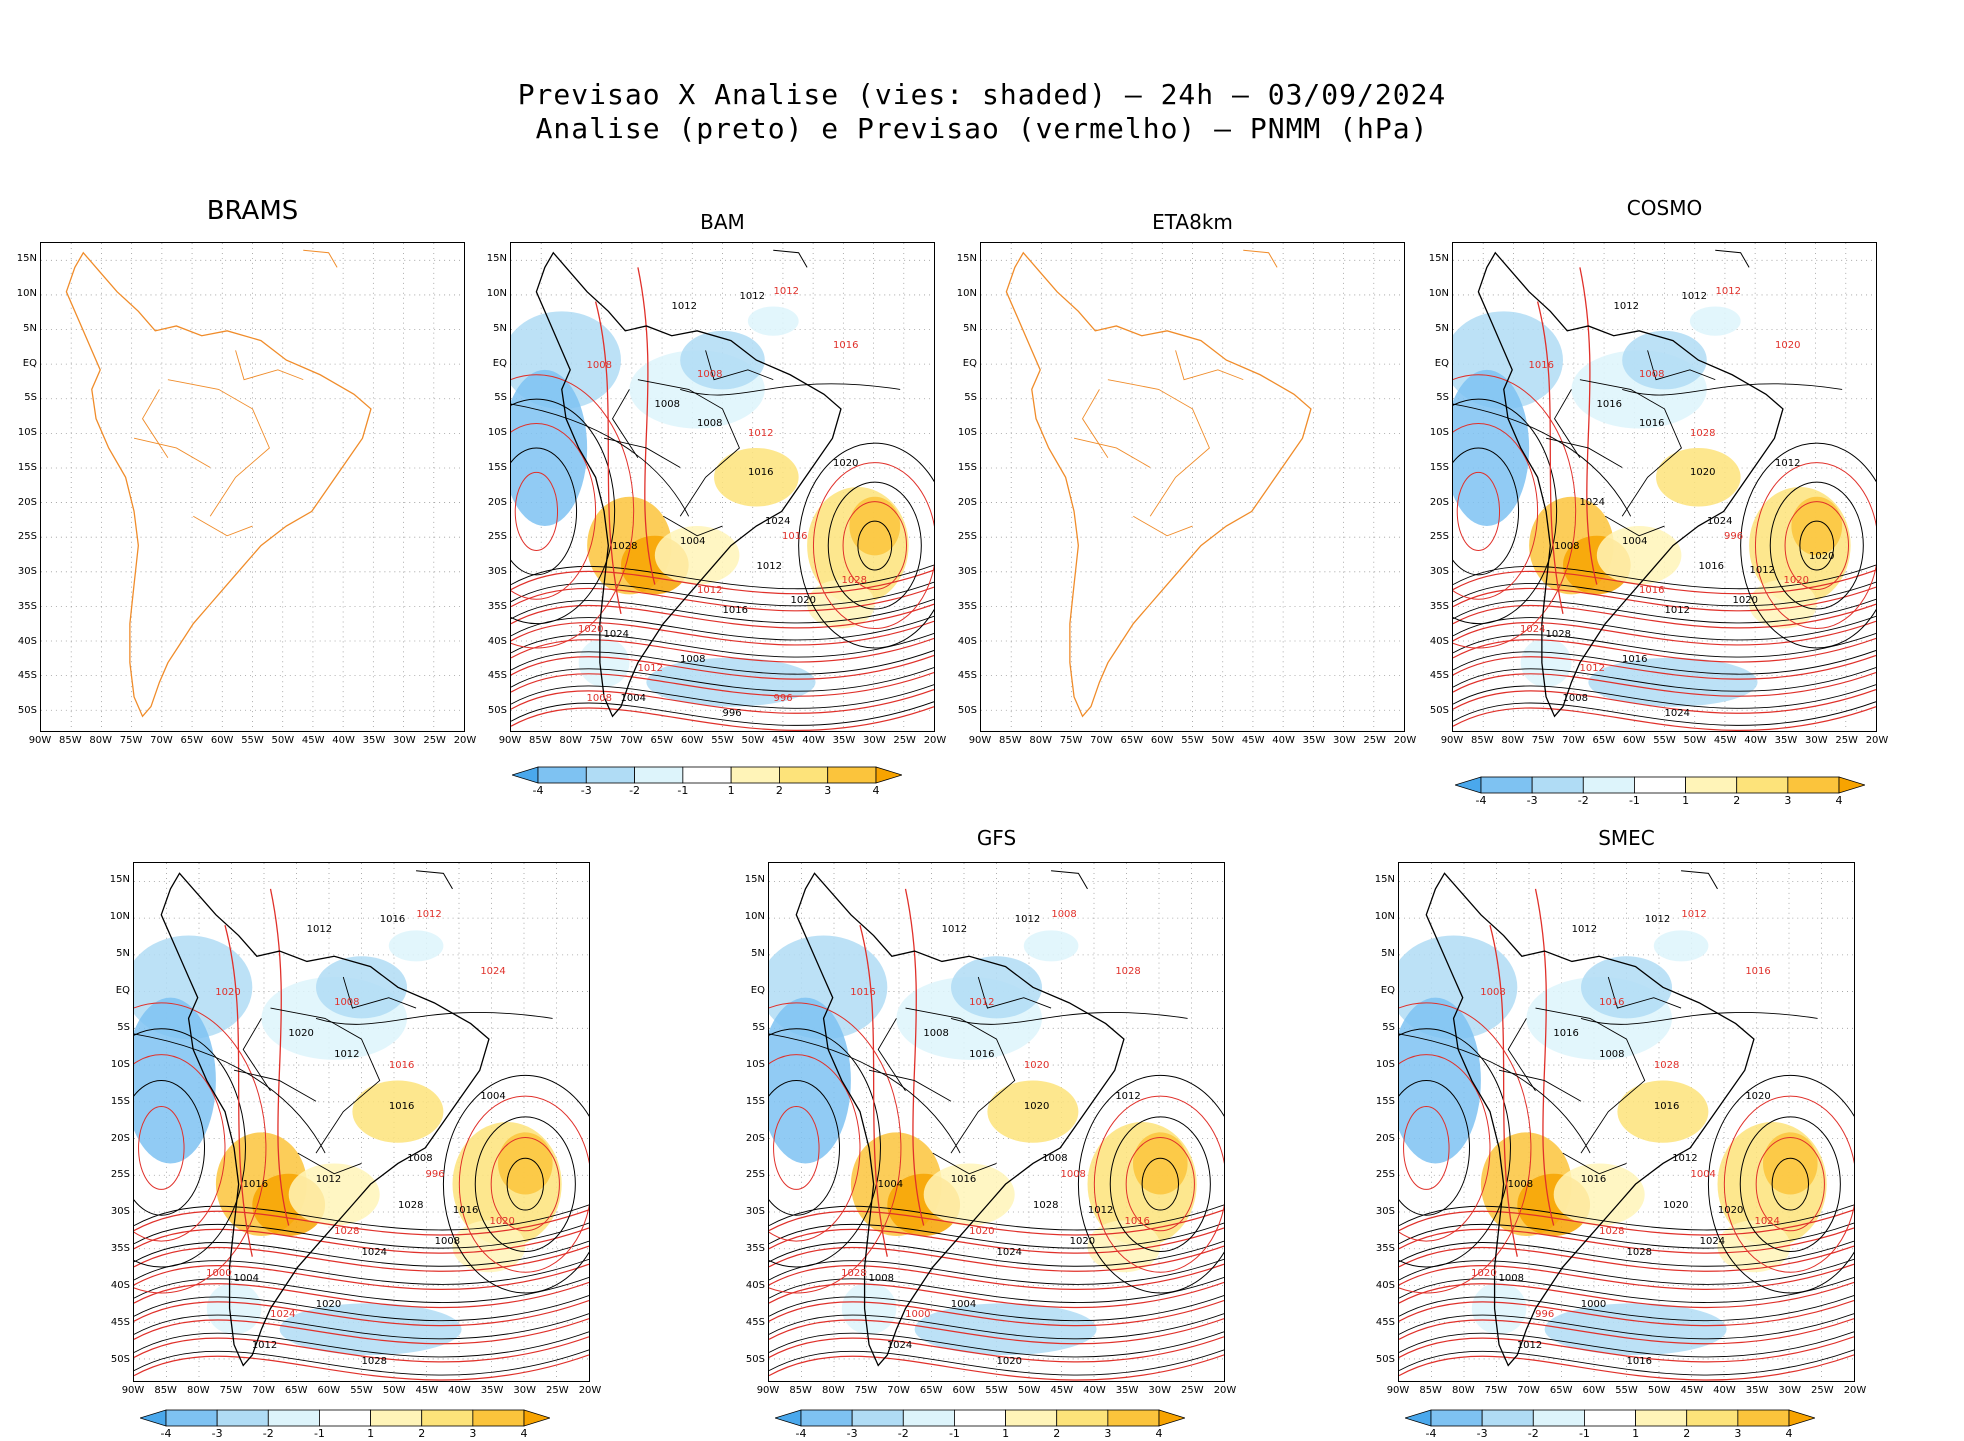  Describe the element at coordinates (801, 1433) in the screenshot. I see `colorbar-label: -4` at that location.